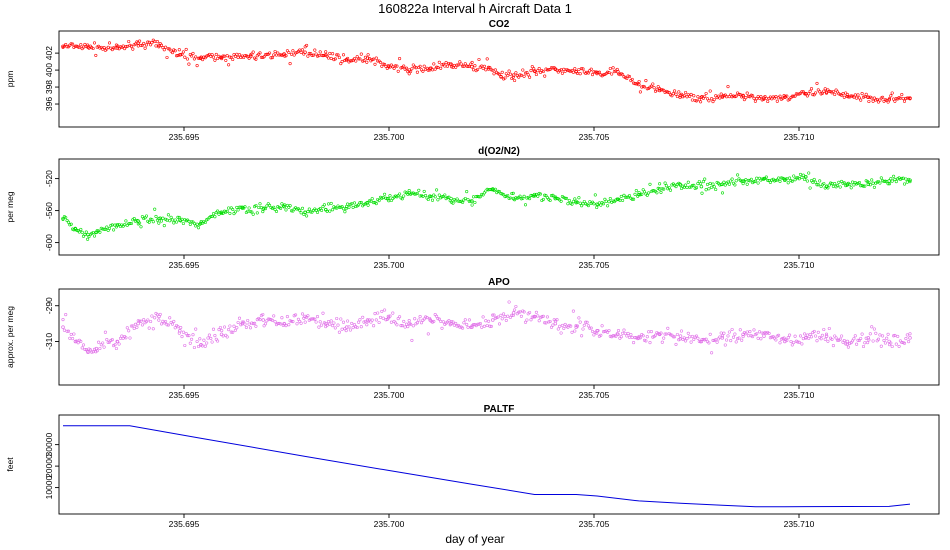  I want to click on y-axis-label: feet, so click(10, 464).